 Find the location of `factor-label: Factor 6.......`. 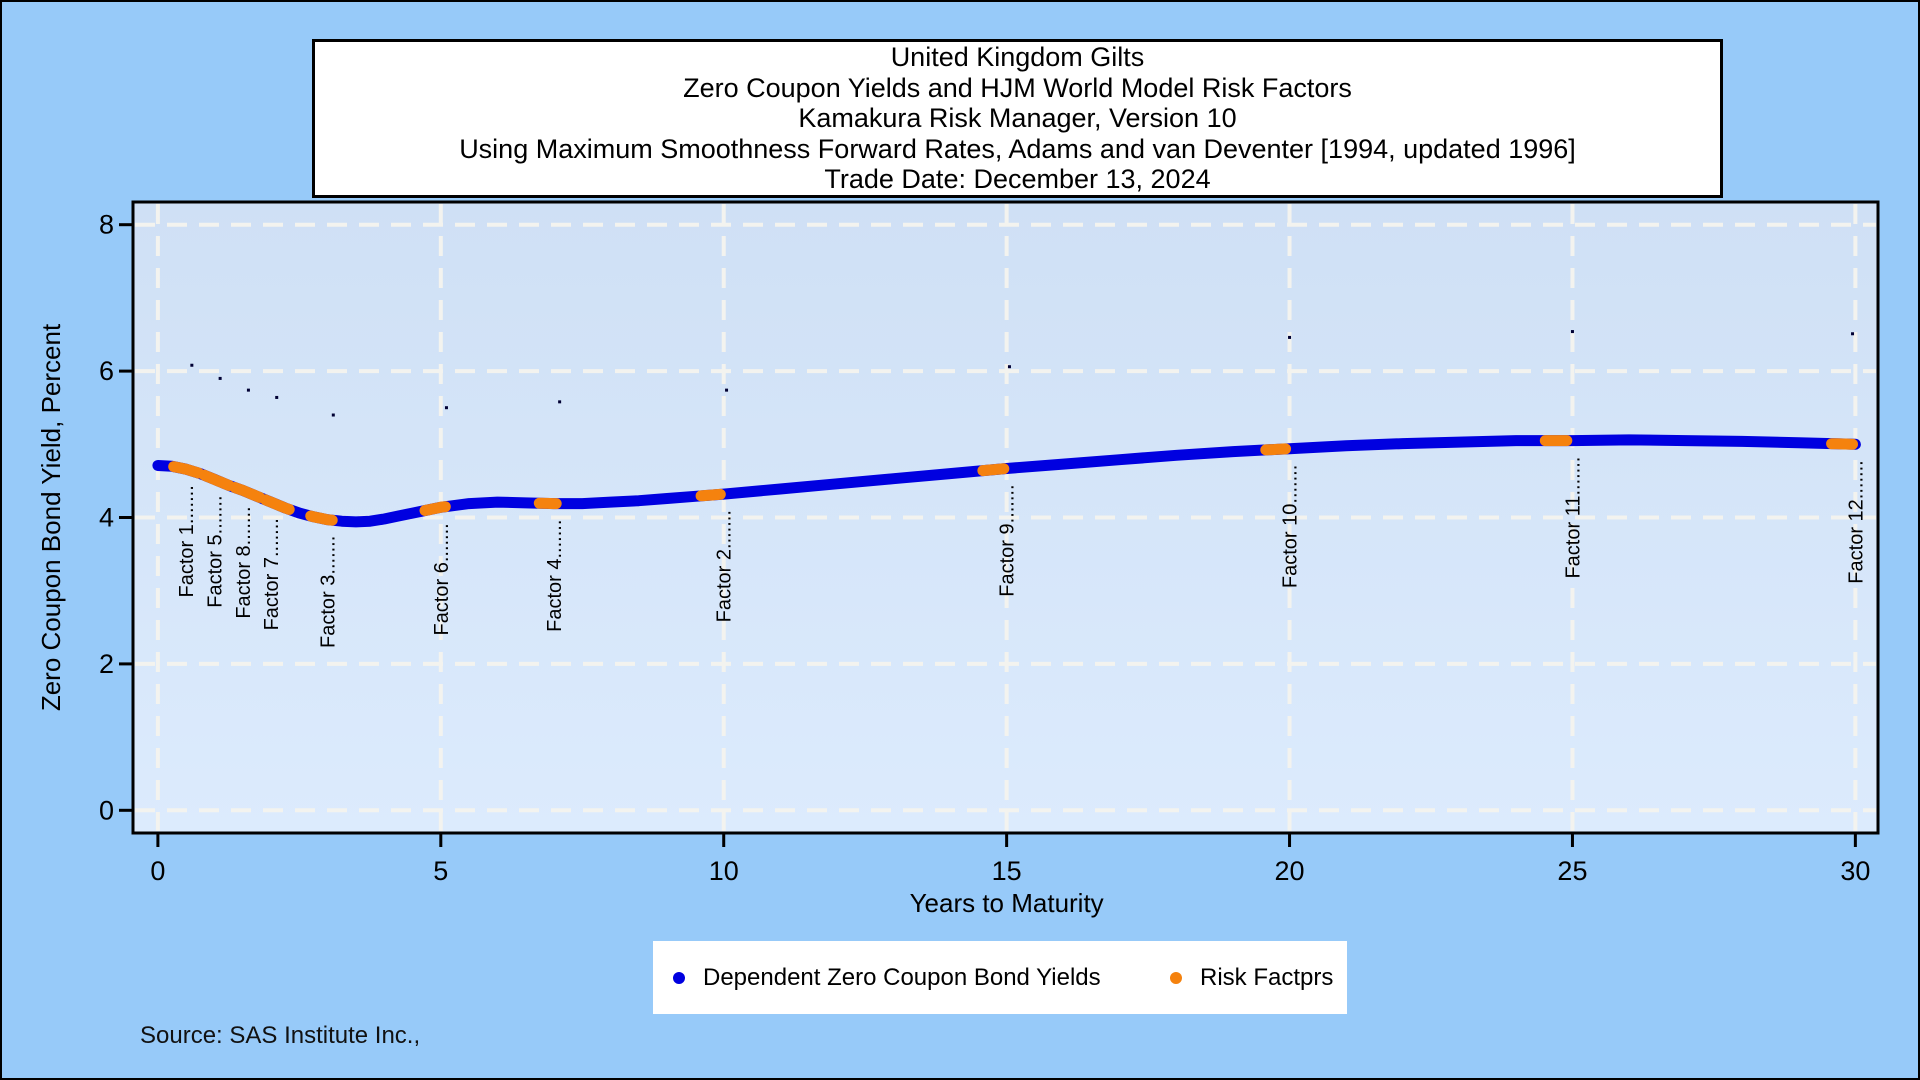

factor-label: Factor 6....... is located at coordinates (442, 579).